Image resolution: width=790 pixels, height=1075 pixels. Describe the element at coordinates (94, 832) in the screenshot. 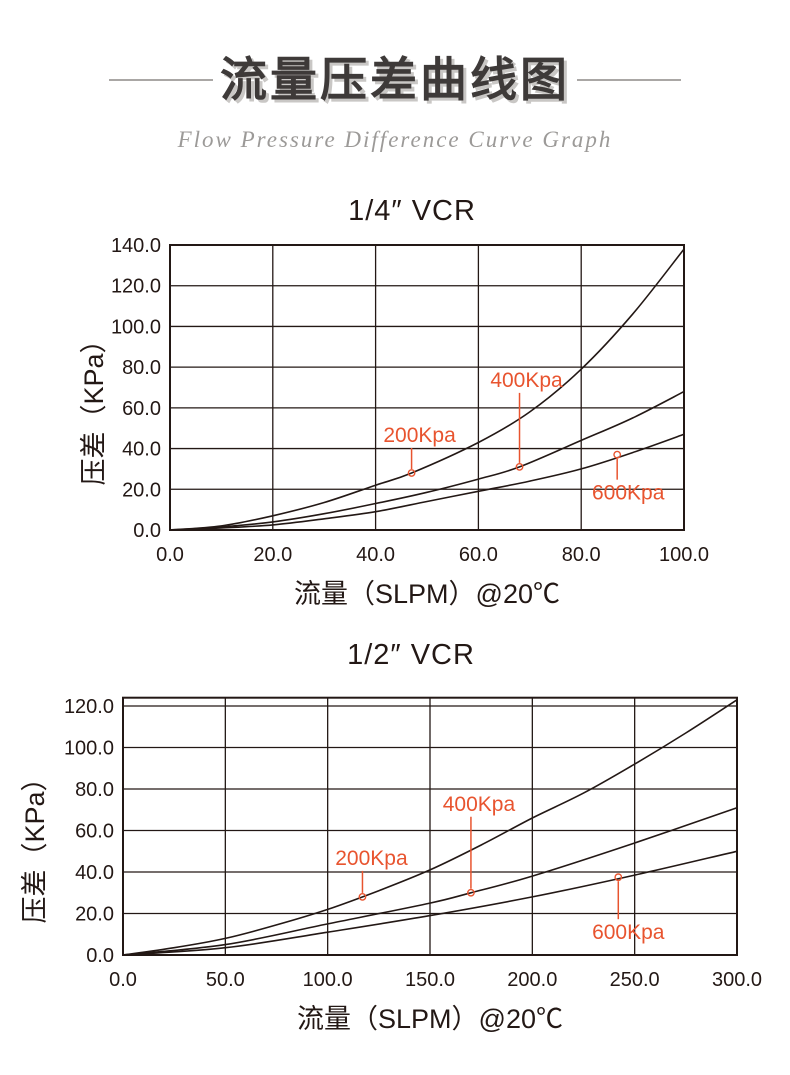

I see `chart2-ytick-label: 60.0` at that location.